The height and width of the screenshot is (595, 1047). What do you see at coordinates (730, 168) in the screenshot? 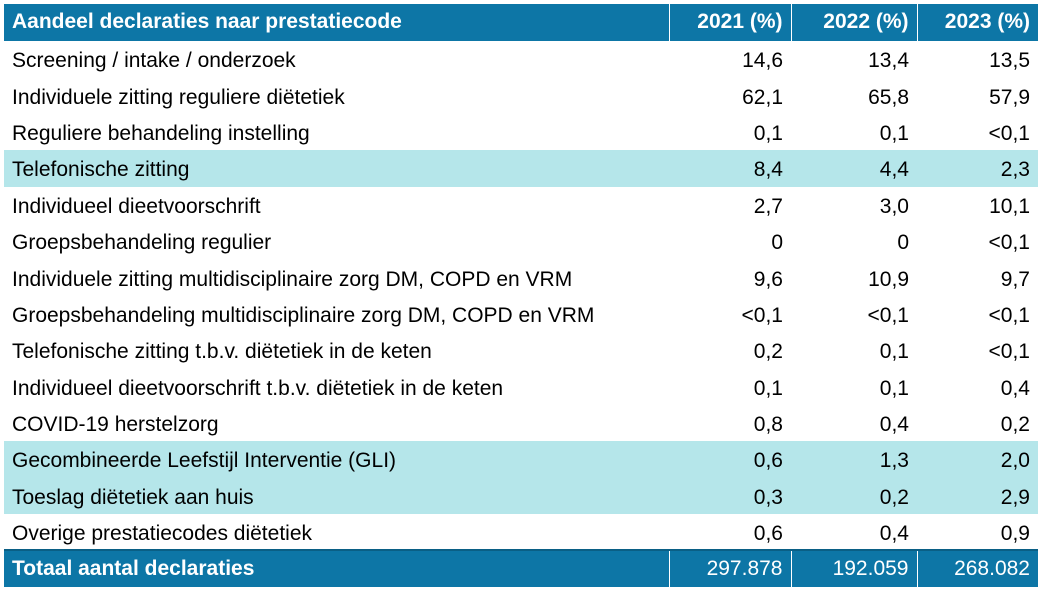
I see `row-value-2021: 8,4` at bounding box center [730, 168].